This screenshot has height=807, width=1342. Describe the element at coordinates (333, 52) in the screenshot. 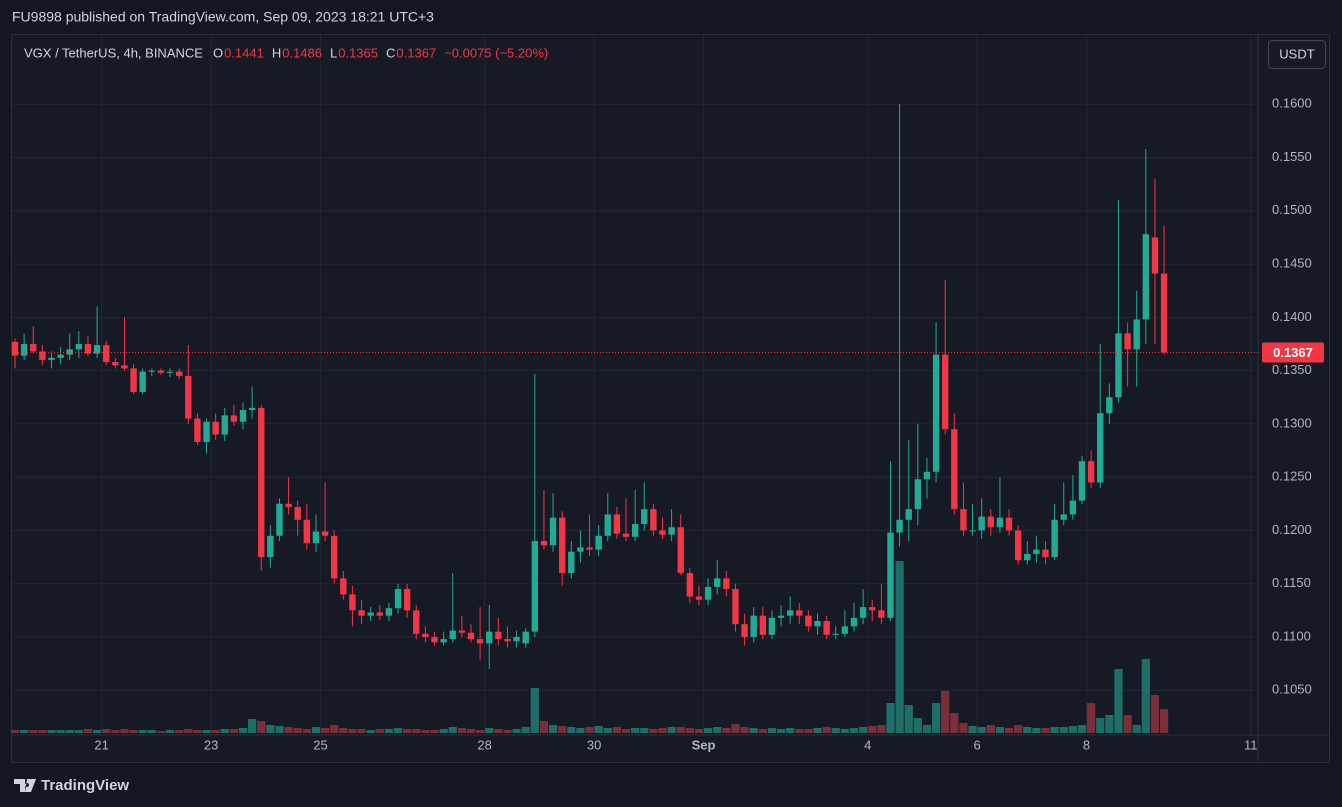

I see `ohlc-letter: L` at that location.